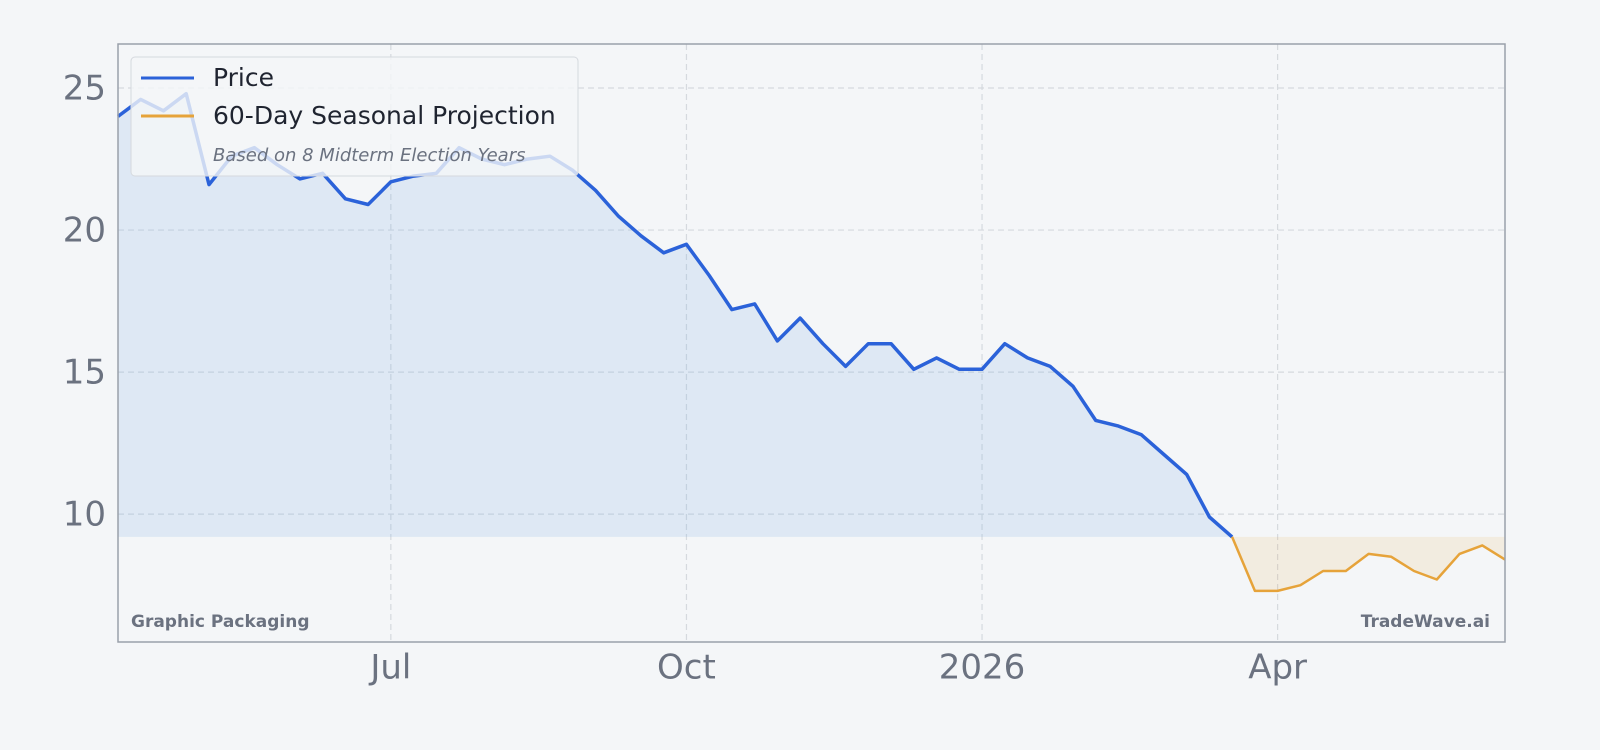  Describe the element at coordinates (686, 668) in the screenshot. I see `x-tick-label: Oct` at that location.